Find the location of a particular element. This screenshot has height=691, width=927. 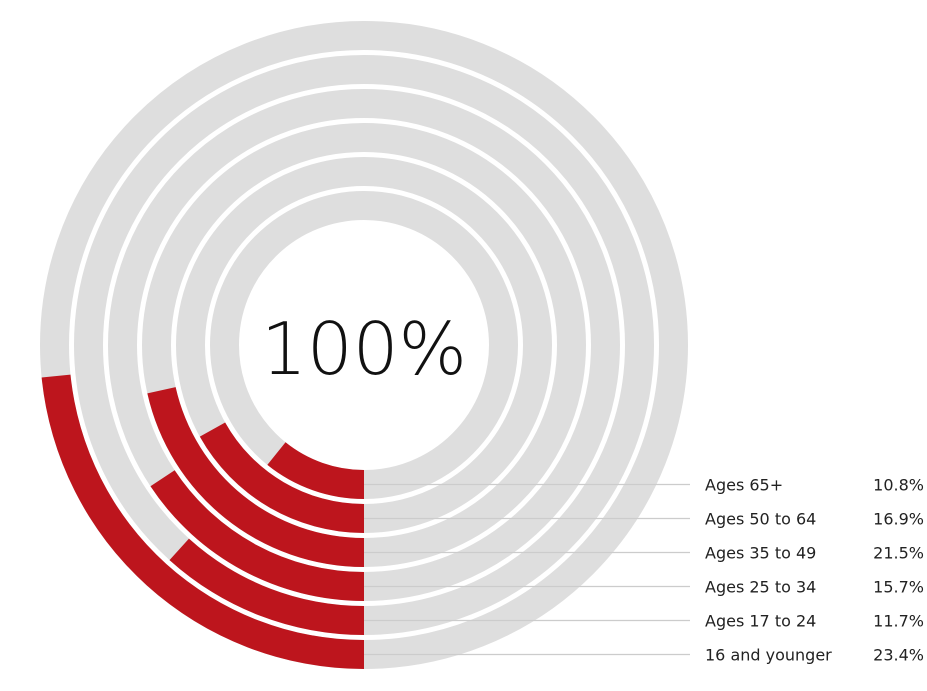

legend-value: 16.9% is located at coordinates (898, 519).